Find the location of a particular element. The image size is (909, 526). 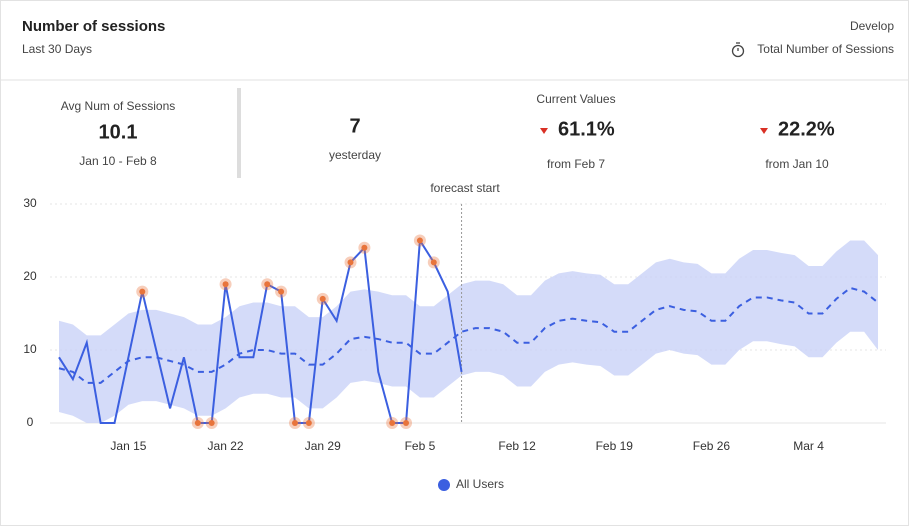

y-tick-label: 30 is located at coordinates (30, 203).